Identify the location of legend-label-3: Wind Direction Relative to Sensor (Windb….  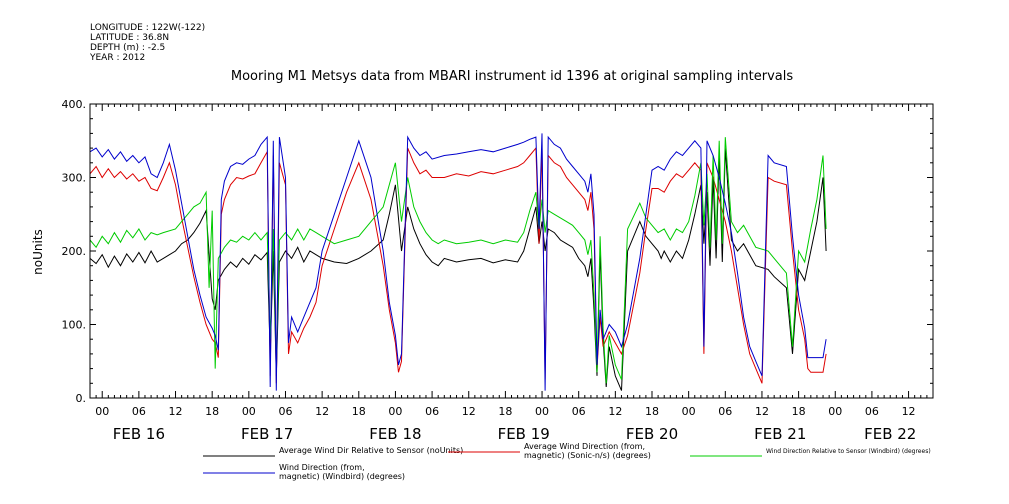
(848, 451).